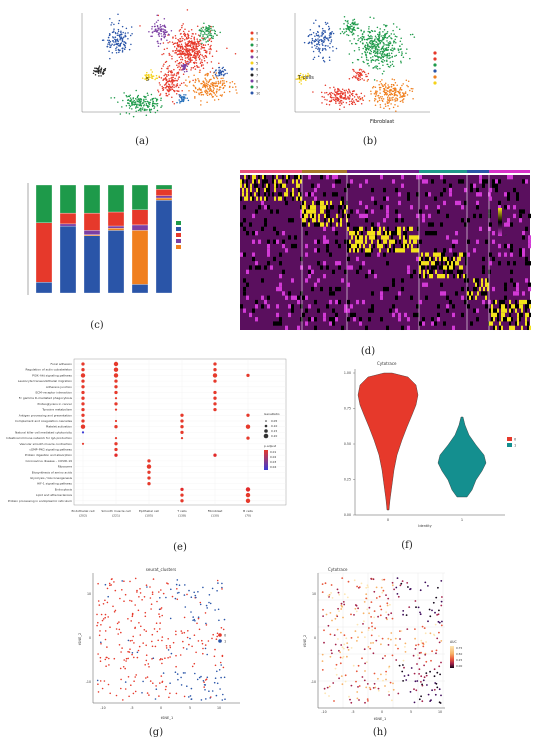  Describe the element at coordinates (149, 472) in the screenshot. I see `panel-e-dot` at that location.